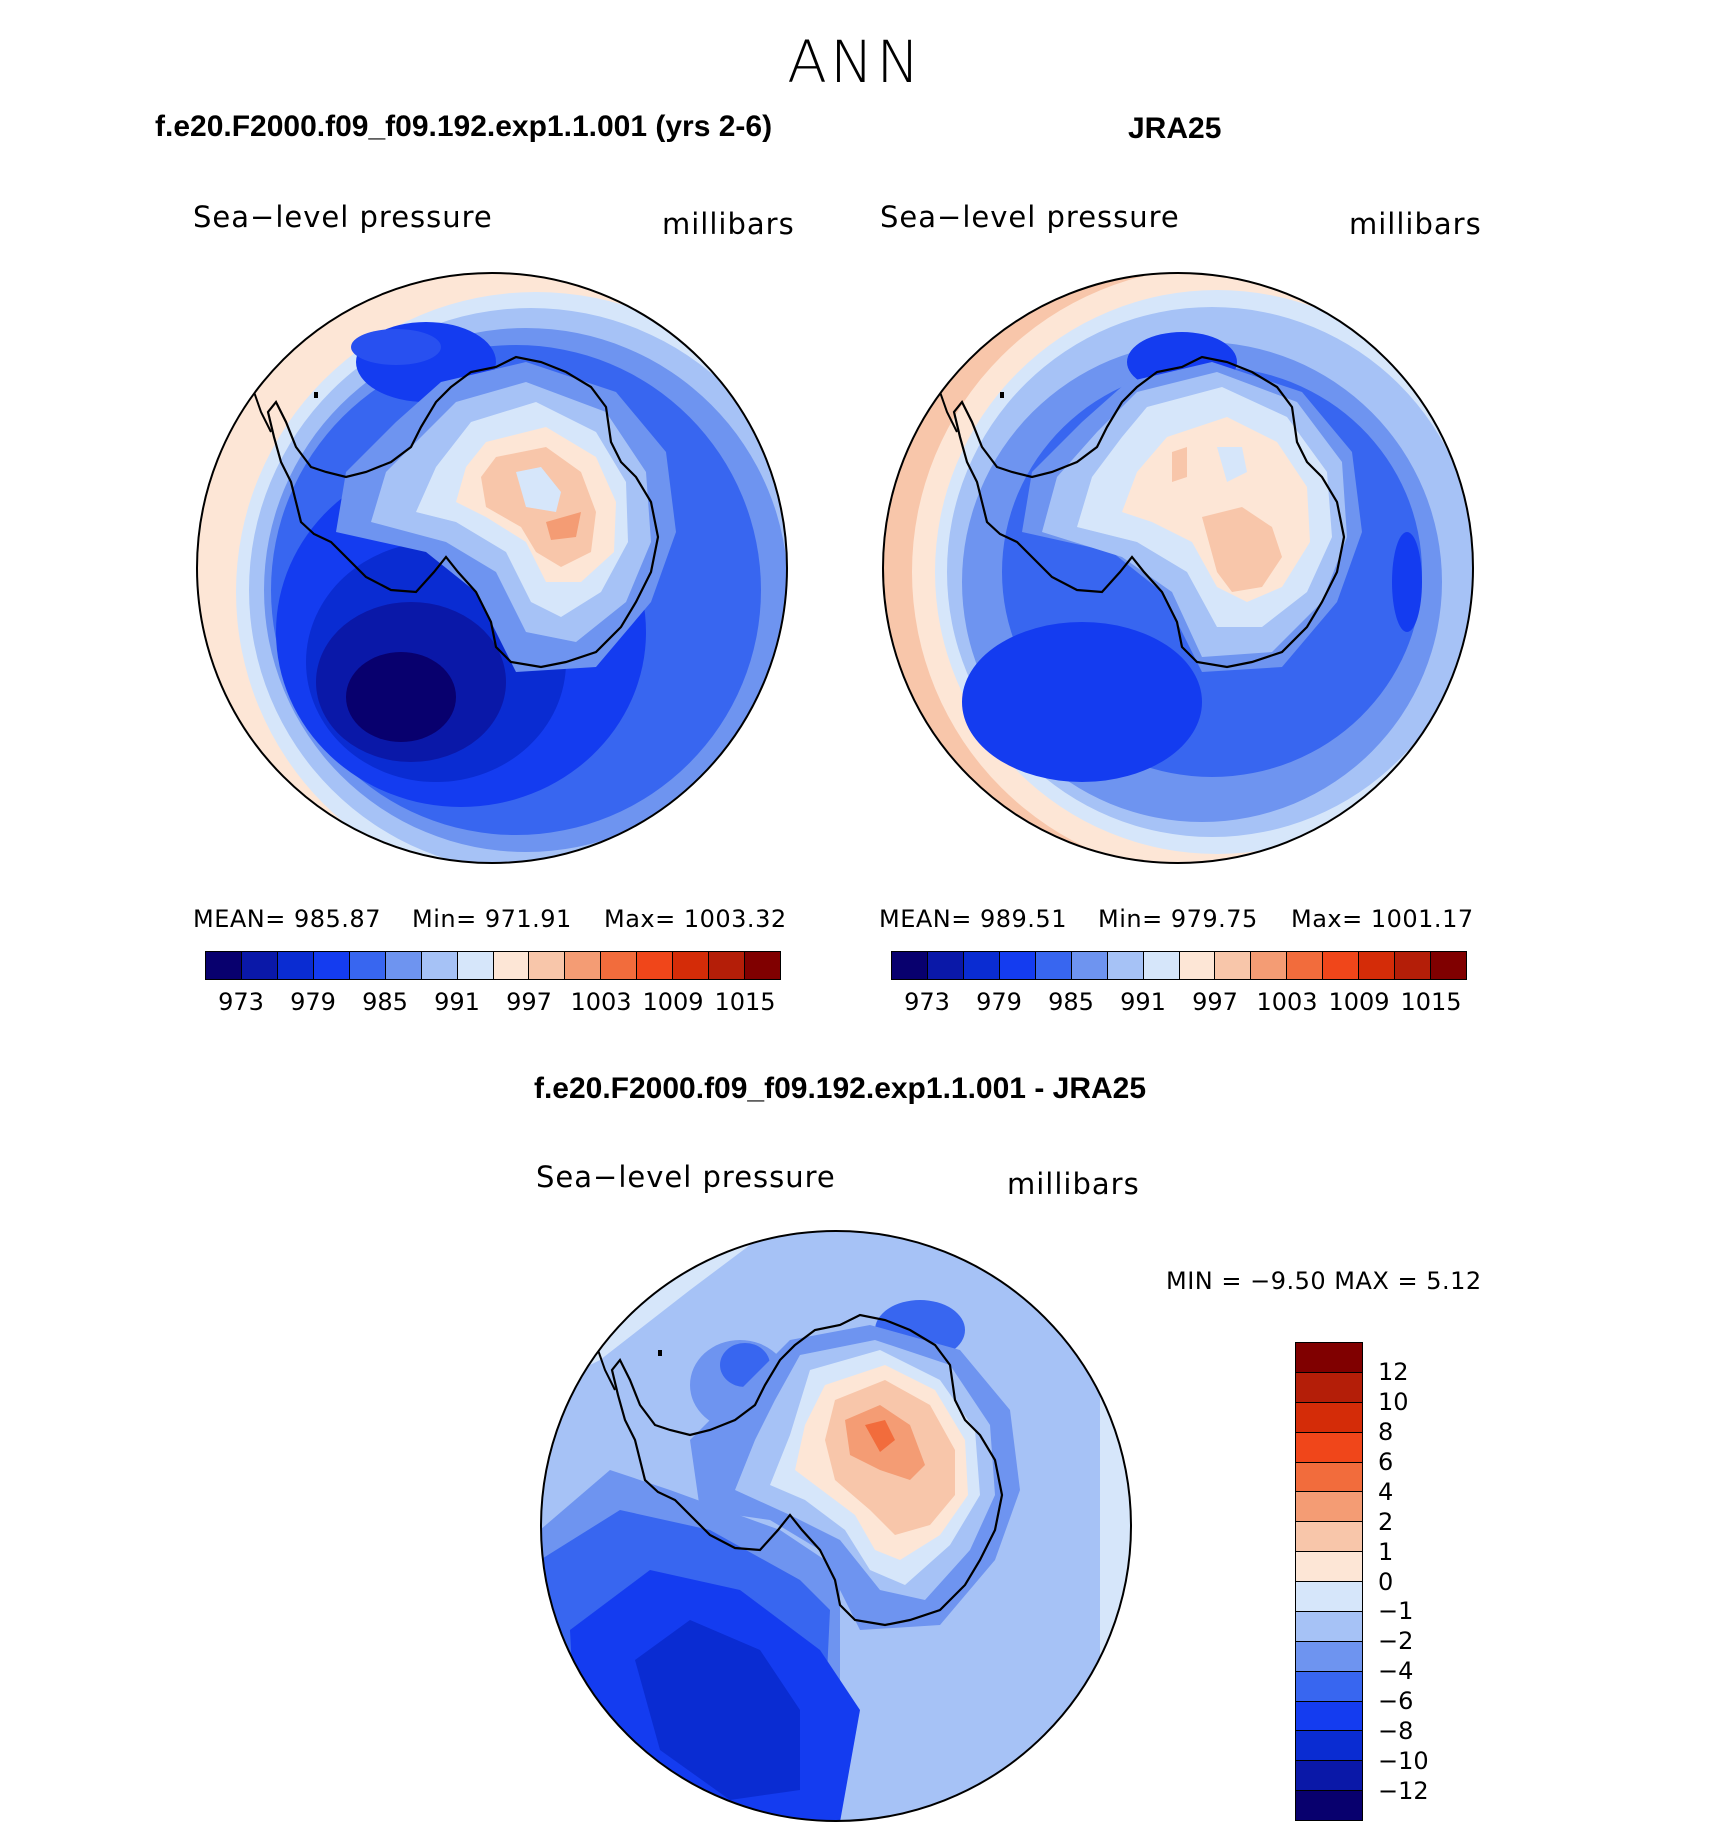  I want to click on colorbar-tick-label: 1, so click(1386, 1551).